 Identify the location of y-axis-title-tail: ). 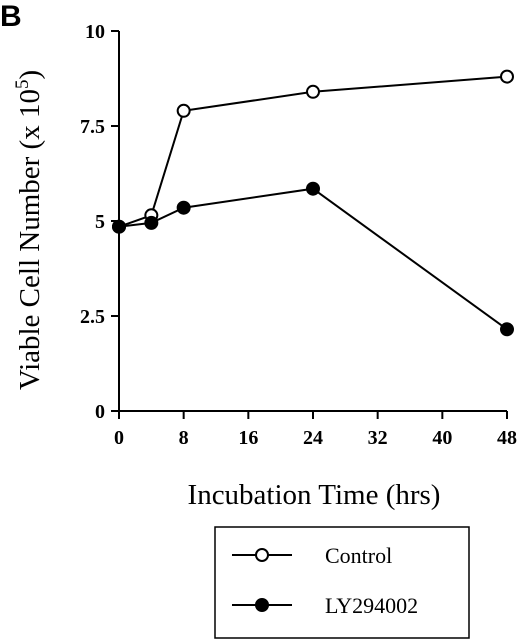
(30, 75).